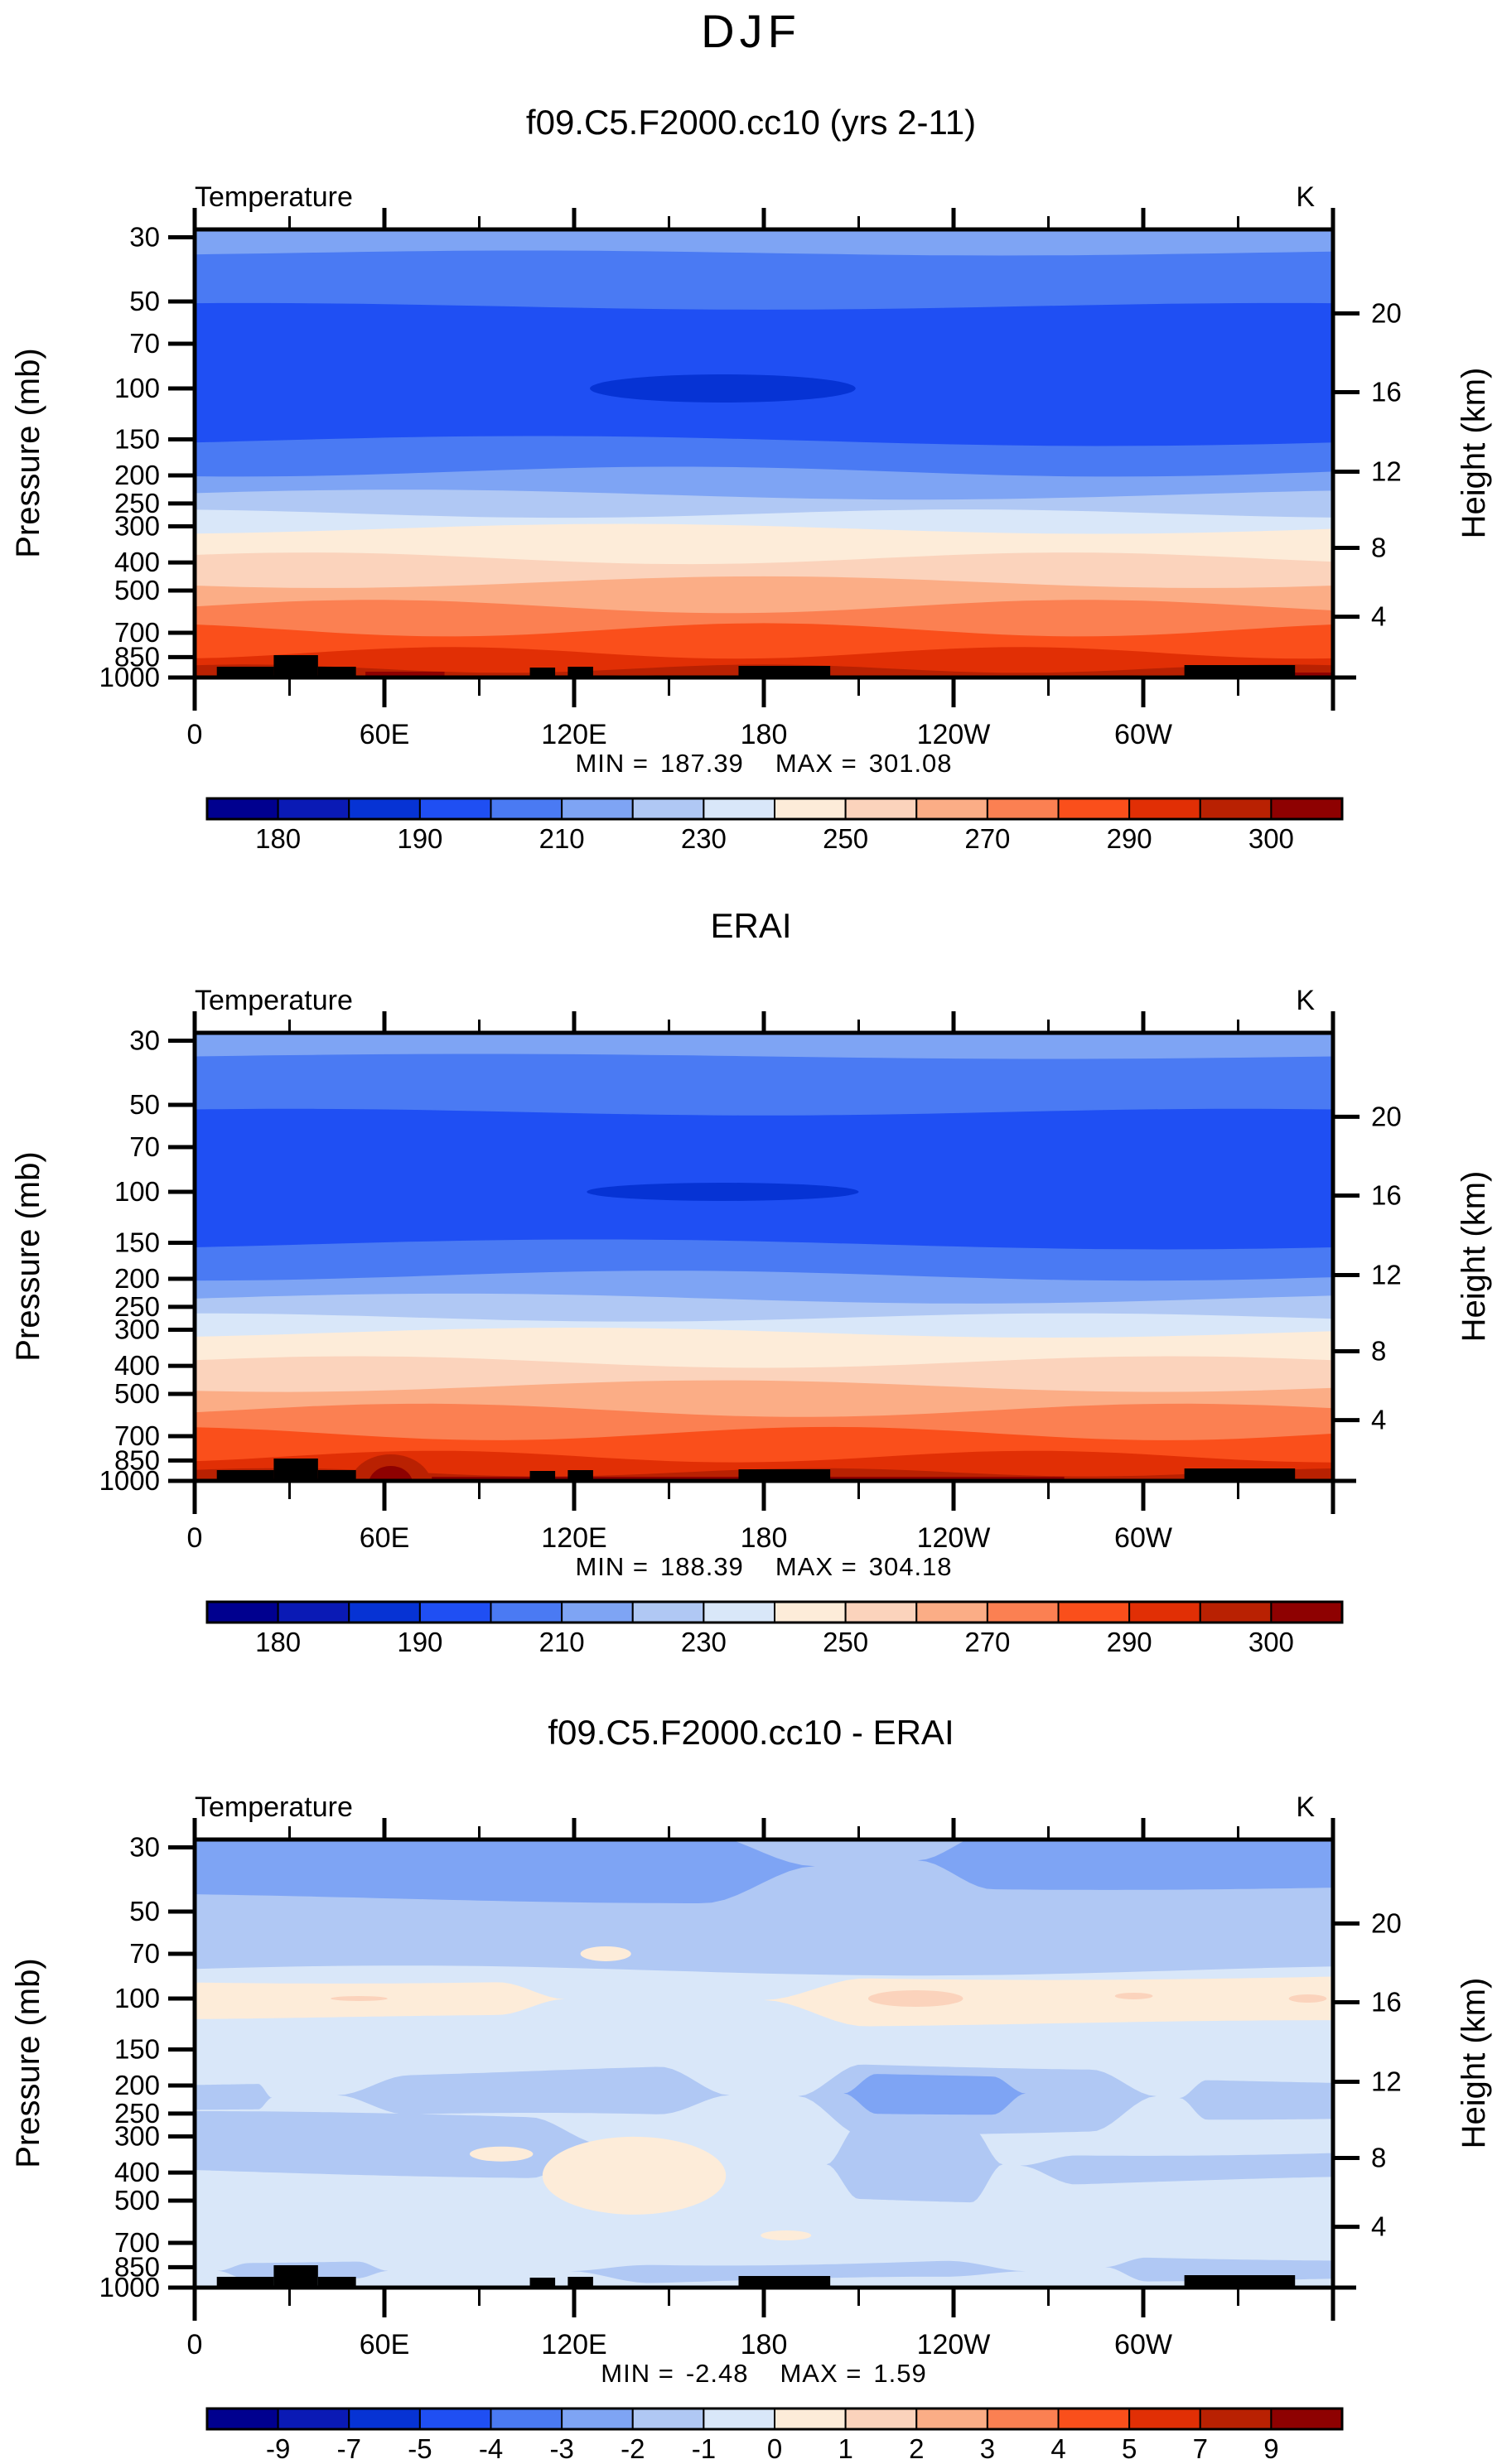  What do you see at coordinates (764, 764) in the screenshot?
I see `panel-1-minmax: MIN = 187.39 MAX = 301.08` at bounding box center [764, 764].